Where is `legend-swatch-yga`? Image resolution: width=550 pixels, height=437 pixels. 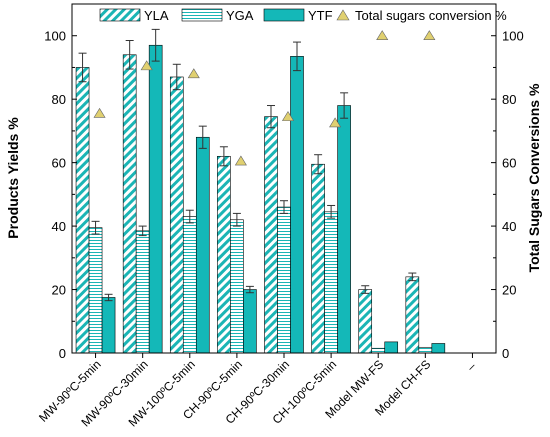 legend-swatch-yga is located at coordinates (202, 15).